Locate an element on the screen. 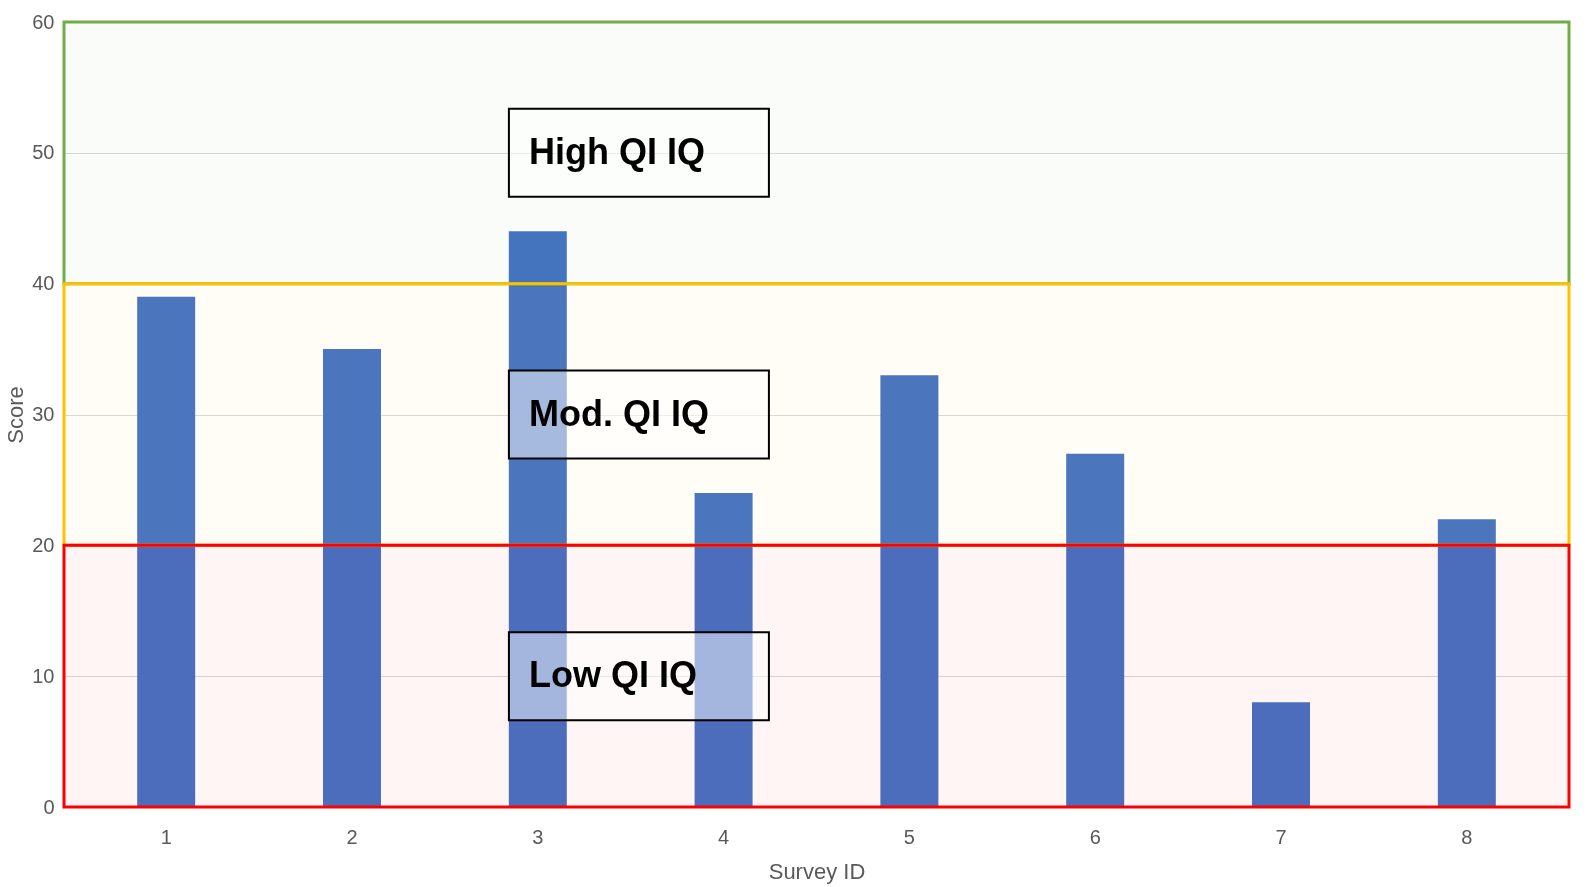 The height and width of the screenshot is (887, 1590). x-tick-label: 4 is located at coordinates (724, 836).